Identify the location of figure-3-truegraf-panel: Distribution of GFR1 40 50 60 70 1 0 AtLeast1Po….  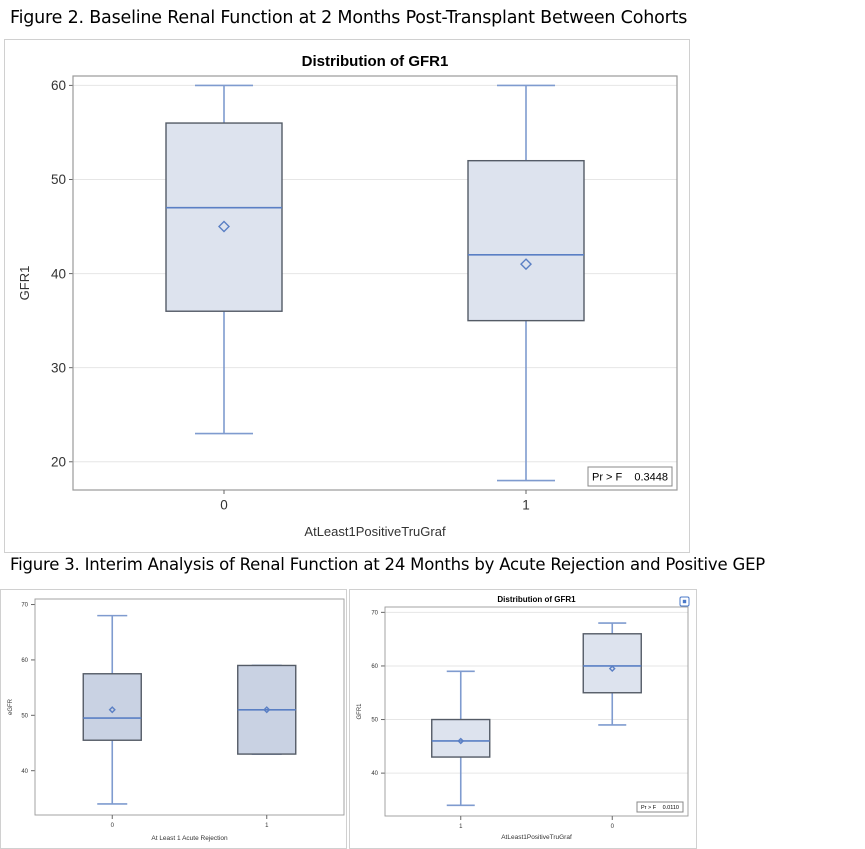
(523, 719).